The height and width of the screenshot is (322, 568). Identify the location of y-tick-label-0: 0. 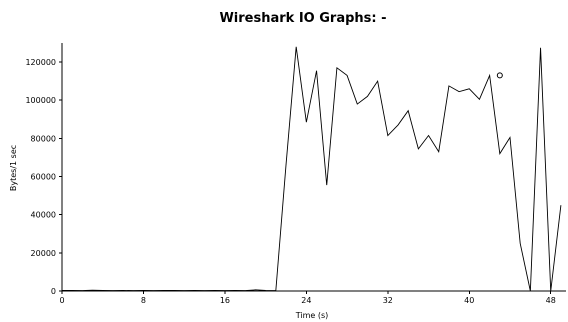
(53, 291).